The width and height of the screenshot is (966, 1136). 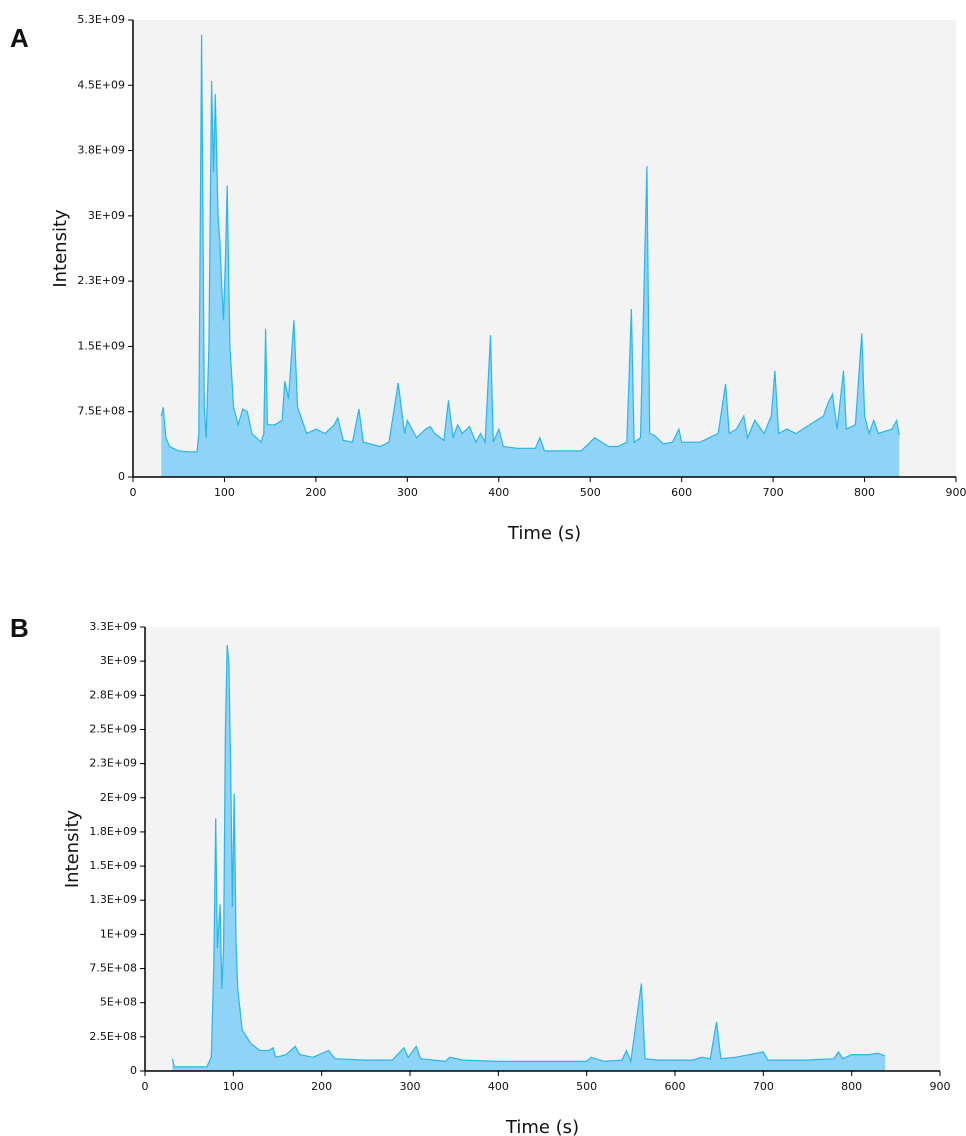 What do you see at coordinates (113, 694) in the screenshot?
I see `y-tick-label: 2.8E+09` at bounding box center [113, 694].